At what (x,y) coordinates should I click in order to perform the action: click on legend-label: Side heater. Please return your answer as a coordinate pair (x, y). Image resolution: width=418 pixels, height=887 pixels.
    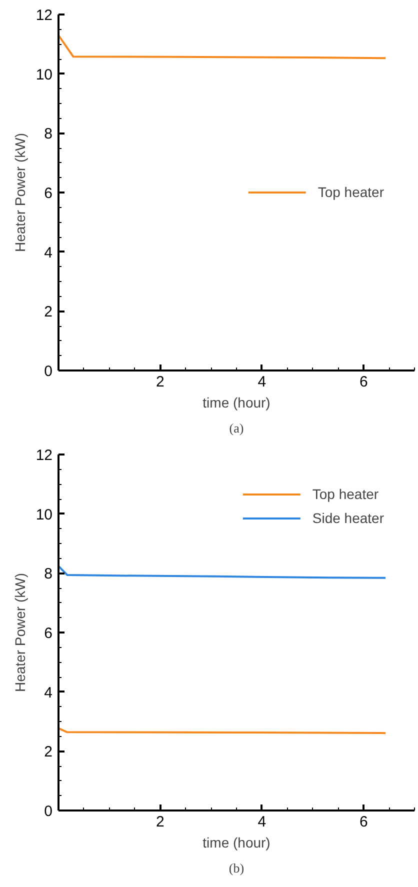
    Looking at the image, I should click on (348, 518).